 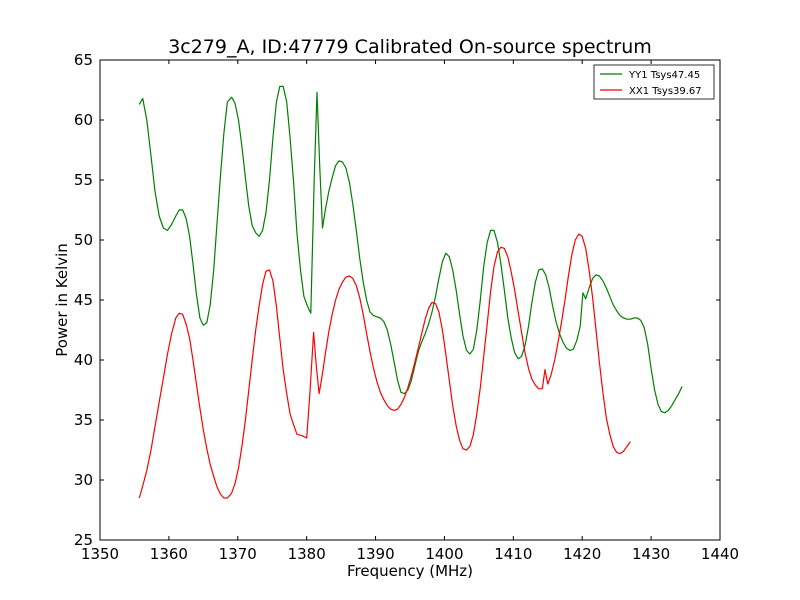 I want to click on x-tick-label: 1440, so click(x=720, y=554).